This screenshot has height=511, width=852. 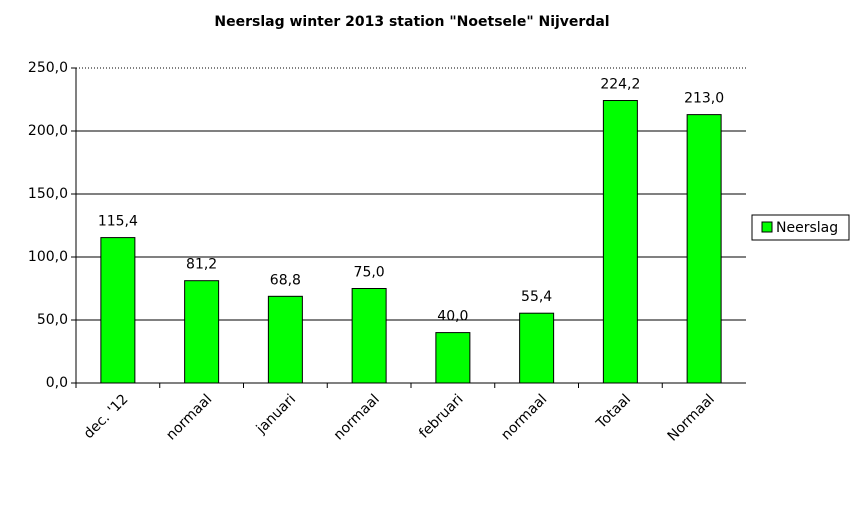 I want to click on y-tick-label: 0,0, so click(x=57, y=383).